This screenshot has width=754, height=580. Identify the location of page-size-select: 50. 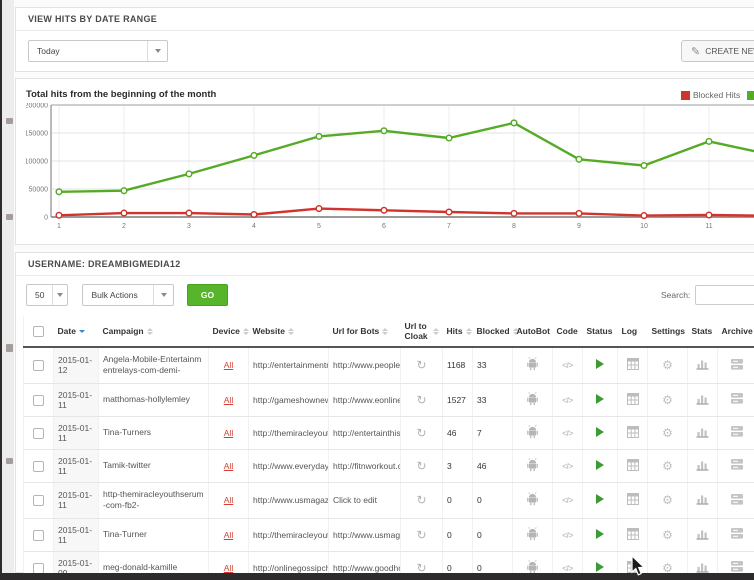
(47, 295).